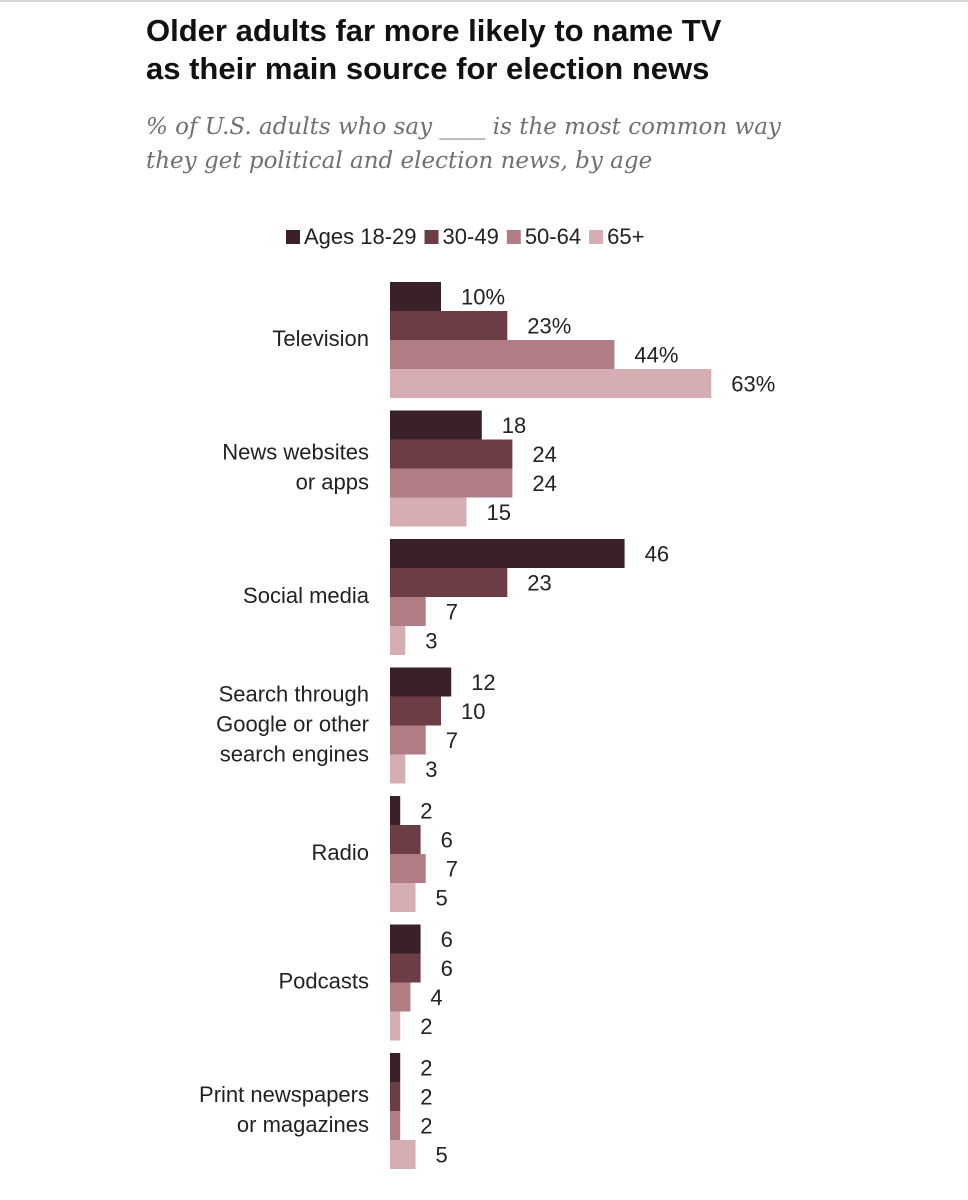 Image resolution: width=968 pixels, height=1200 pixels. Describe the element at coordinates (303, 1124) in the screenshot. I see `category-label: or magazines` at that location.